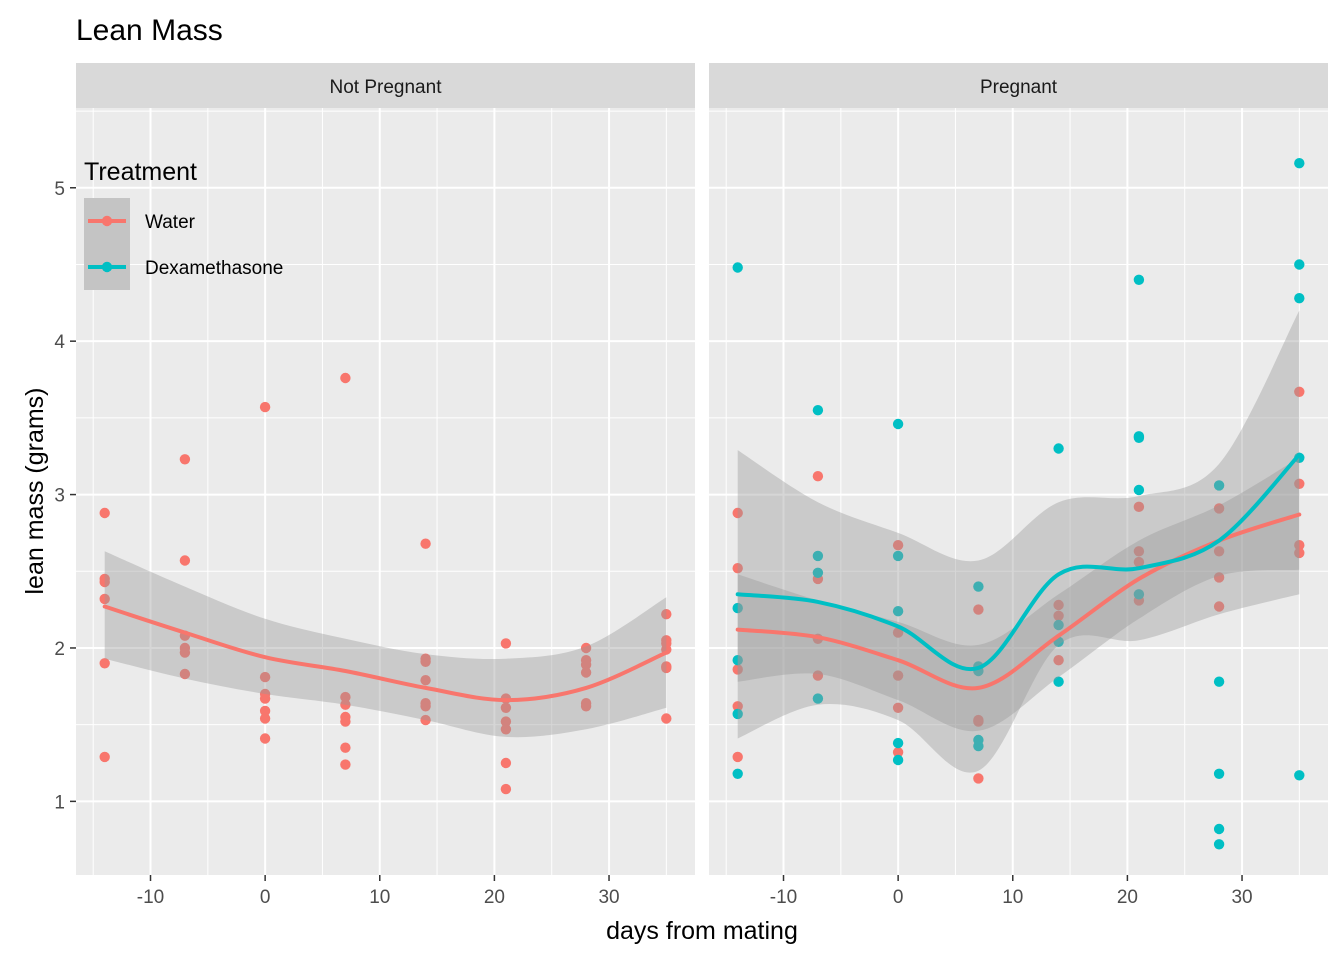 The height and width of the screenshot is (960, 1344). Describe the element at coordinates (140, 172) in the screenshot. I see `legend-title: Treatment` at that location.